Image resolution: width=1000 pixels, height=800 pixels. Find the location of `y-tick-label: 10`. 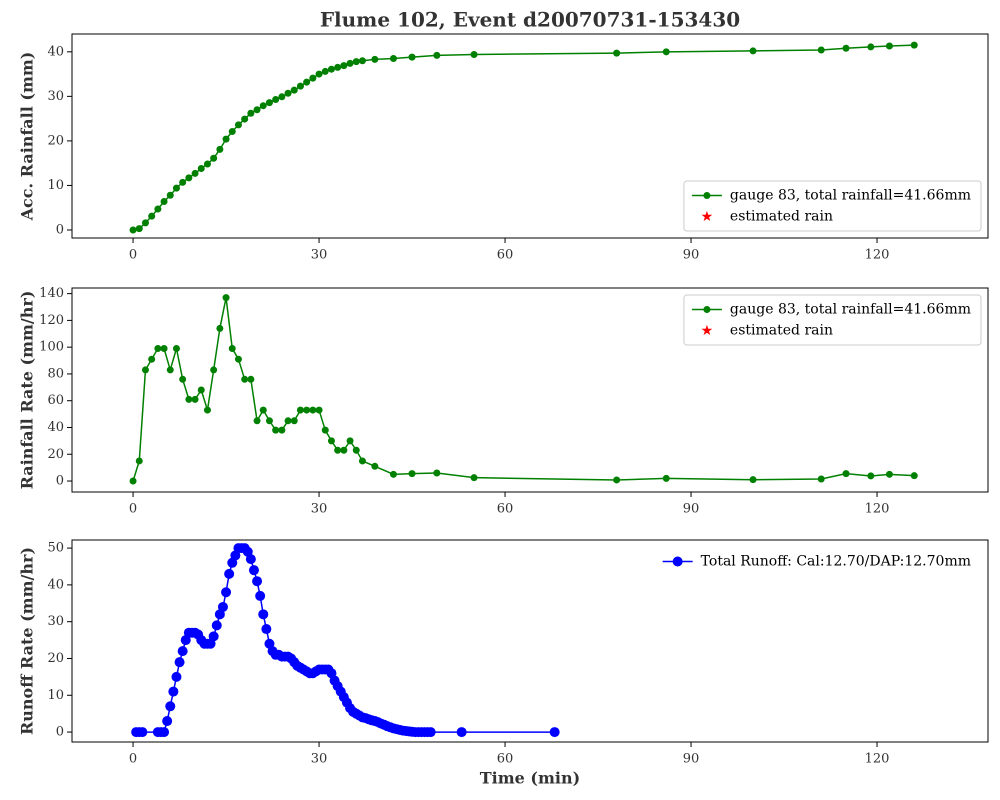

y-tick-label: 10 is located at coordinates (55, 185).